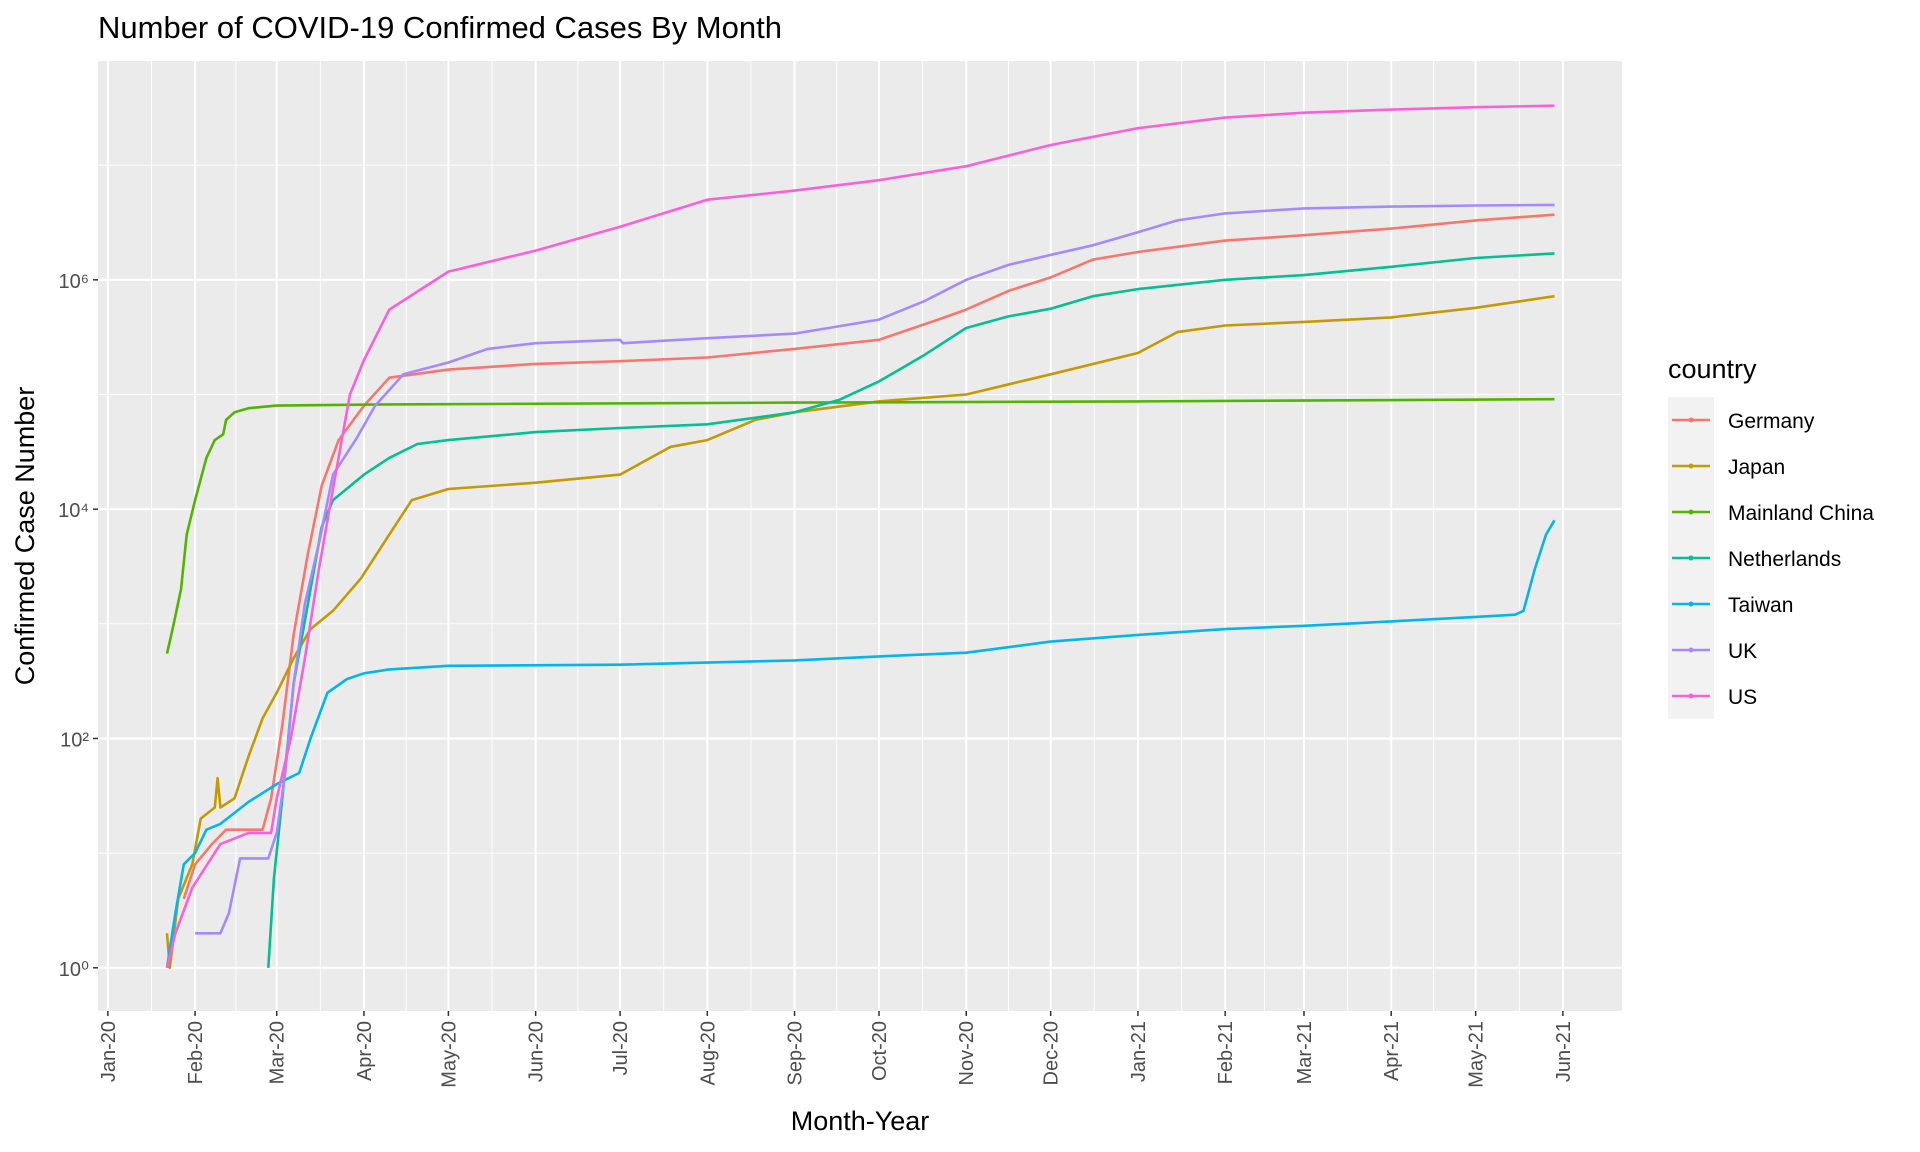 This screenshot has height=1152, width=1920. Describe the element at coordinates (74, 740) in the screenshot. I see `y-tick-label: 10²` at that location.